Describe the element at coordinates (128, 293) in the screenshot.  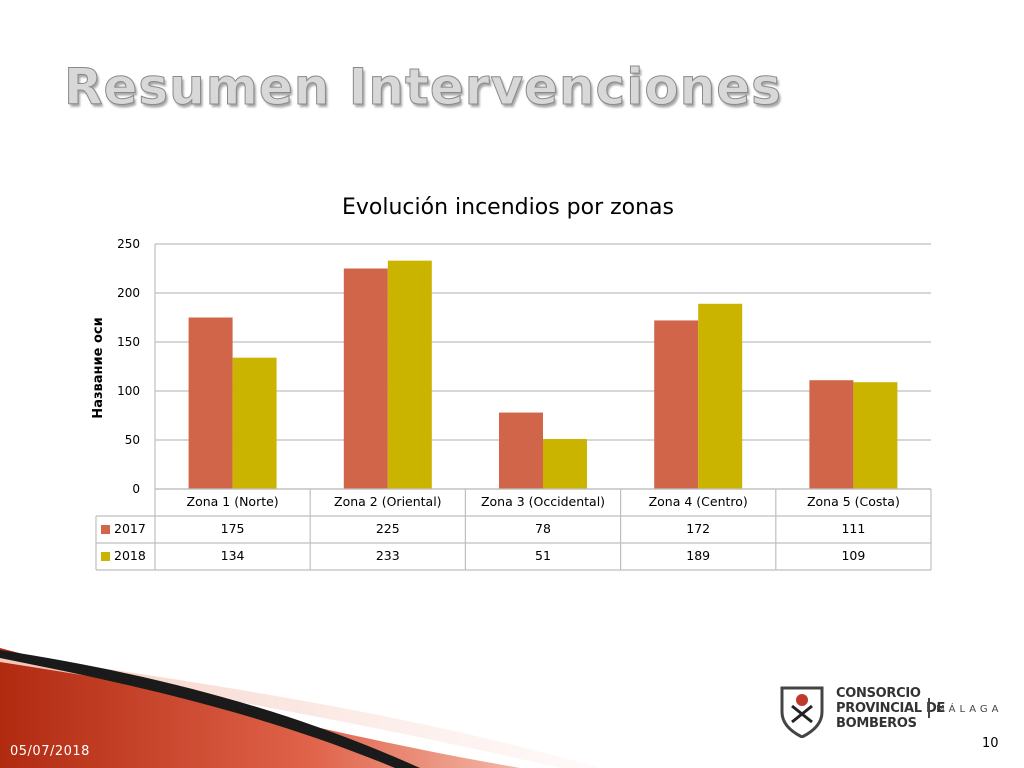
I see `y-tick-label: 200` at that location.